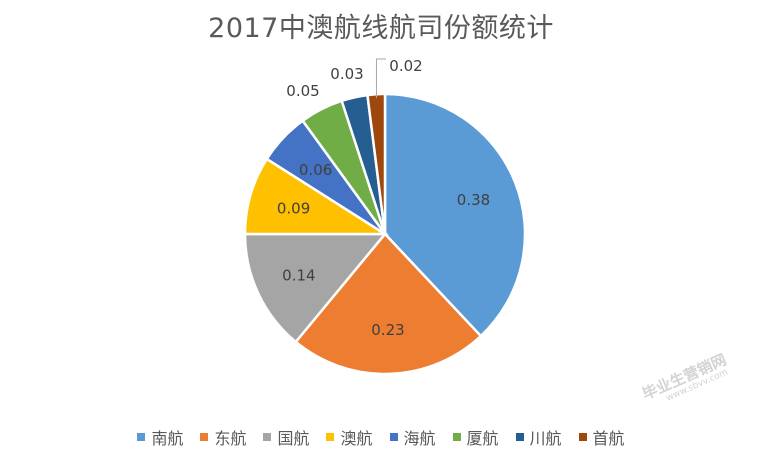  What do you see at coordinates (545, 438) in the screenshot?
I see `legend-label: 川航` at bounding box center [545, 438].